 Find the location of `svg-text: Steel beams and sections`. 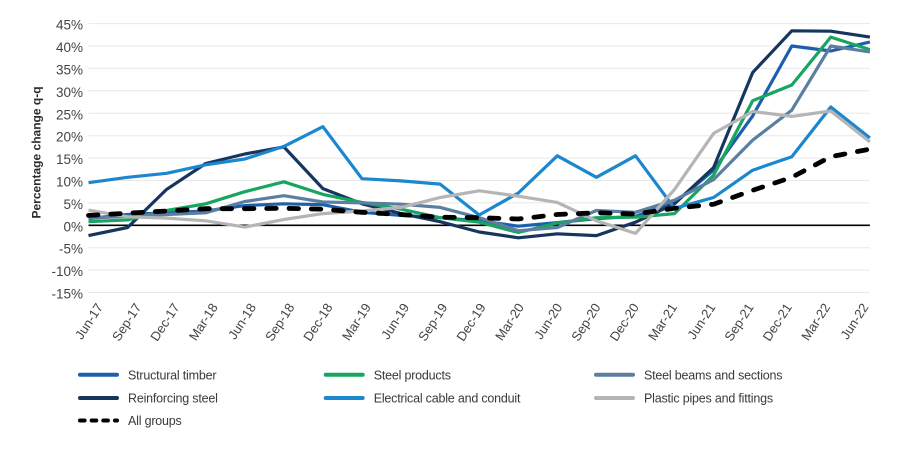

svg-text: Steel beams and sections is located at coordinates (713, 375).